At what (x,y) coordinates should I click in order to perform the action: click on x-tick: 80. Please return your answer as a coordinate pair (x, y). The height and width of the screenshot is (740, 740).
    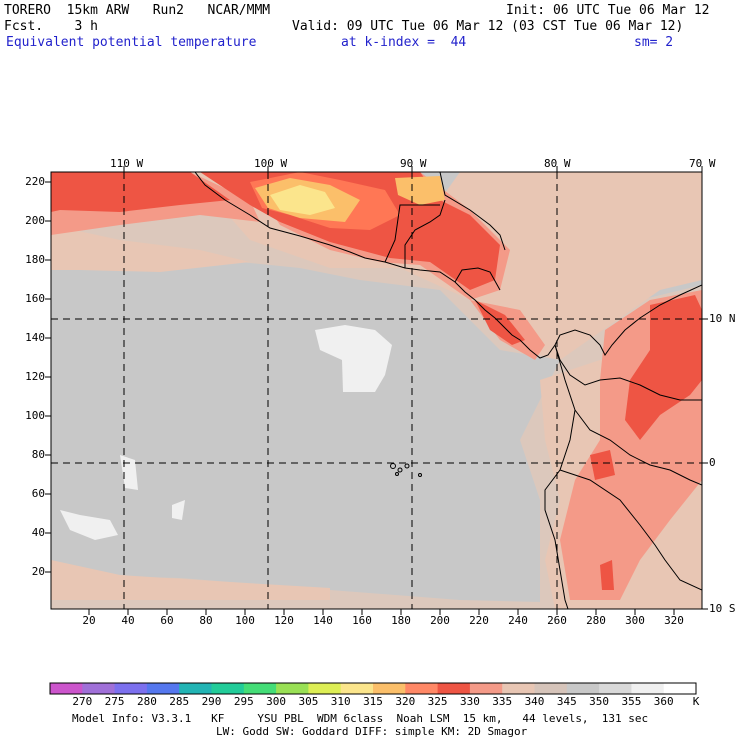
    Looking at the image, I should click on (206, 620).